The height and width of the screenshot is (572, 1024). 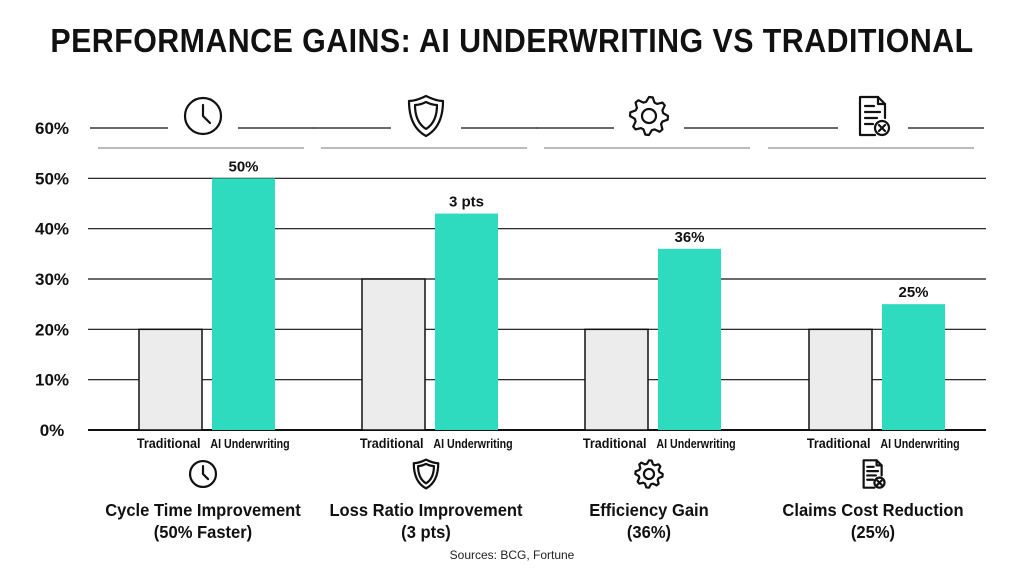 I want to click on y-tick-label: 10%, so click(x=52, y=380).